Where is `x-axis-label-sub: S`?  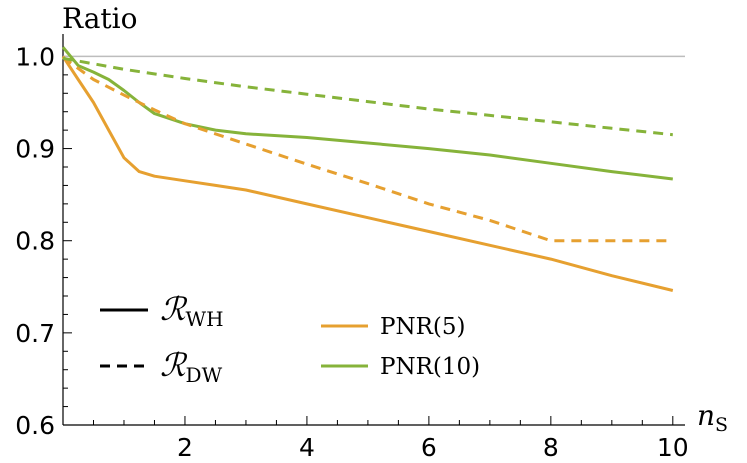
x-axis-label-sub: S is located at coordinates (721, 425).